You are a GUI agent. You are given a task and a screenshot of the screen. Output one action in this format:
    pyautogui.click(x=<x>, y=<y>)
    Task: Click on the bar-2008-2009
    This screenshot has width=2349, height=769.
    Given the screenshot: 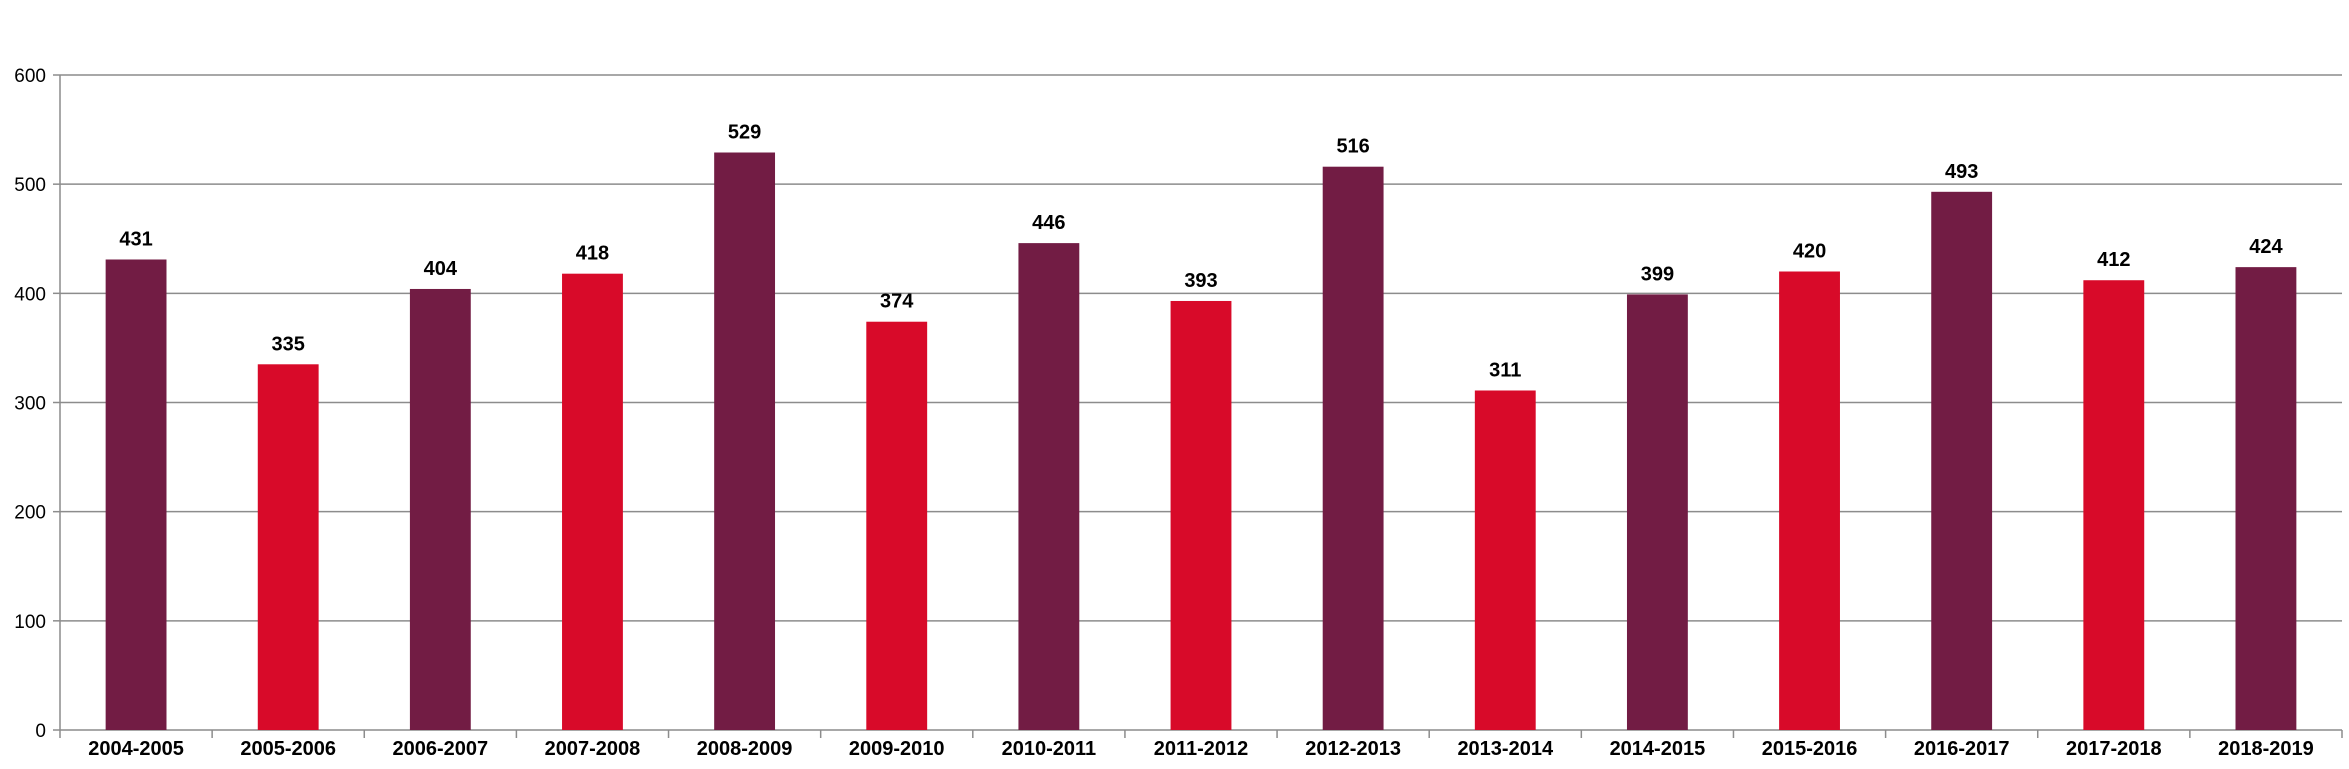 What is the action you would take?
    pyautogui.click(x=745, y=441)
    